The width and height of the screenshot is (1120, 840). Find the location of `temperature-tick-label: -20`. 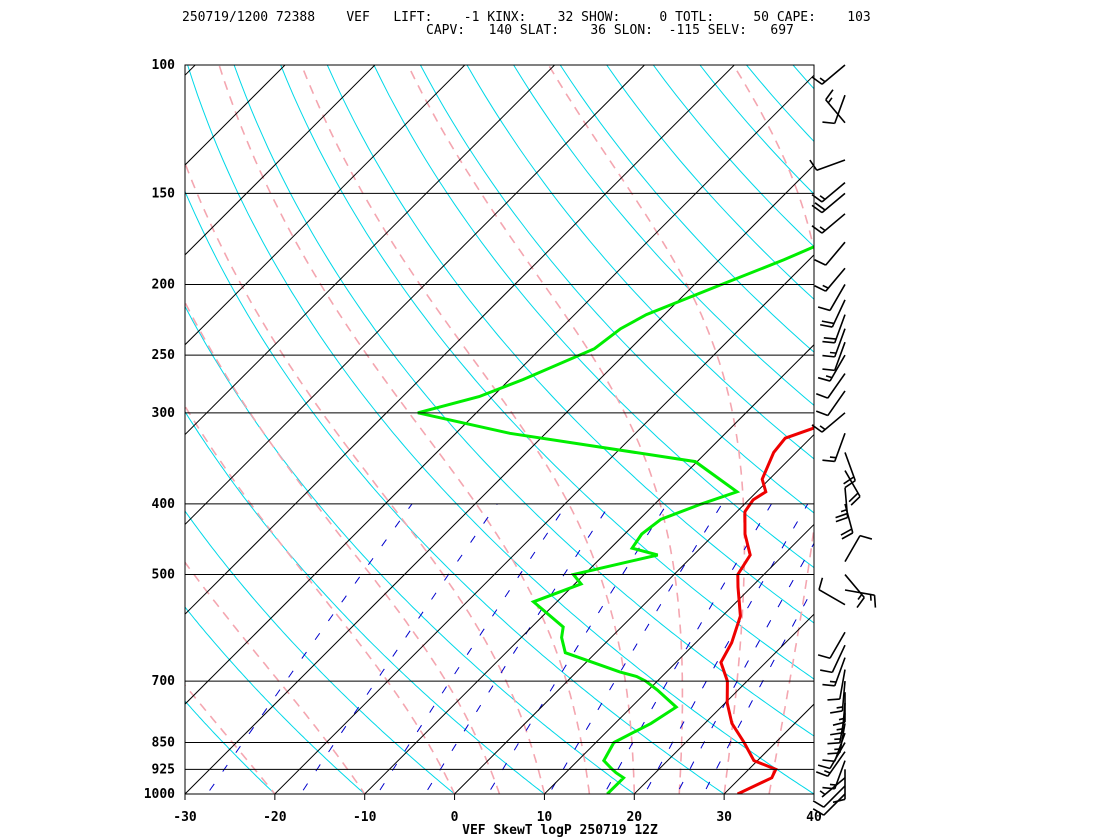

temperature-tick-label: -20 is located at coordinates (275, 817).